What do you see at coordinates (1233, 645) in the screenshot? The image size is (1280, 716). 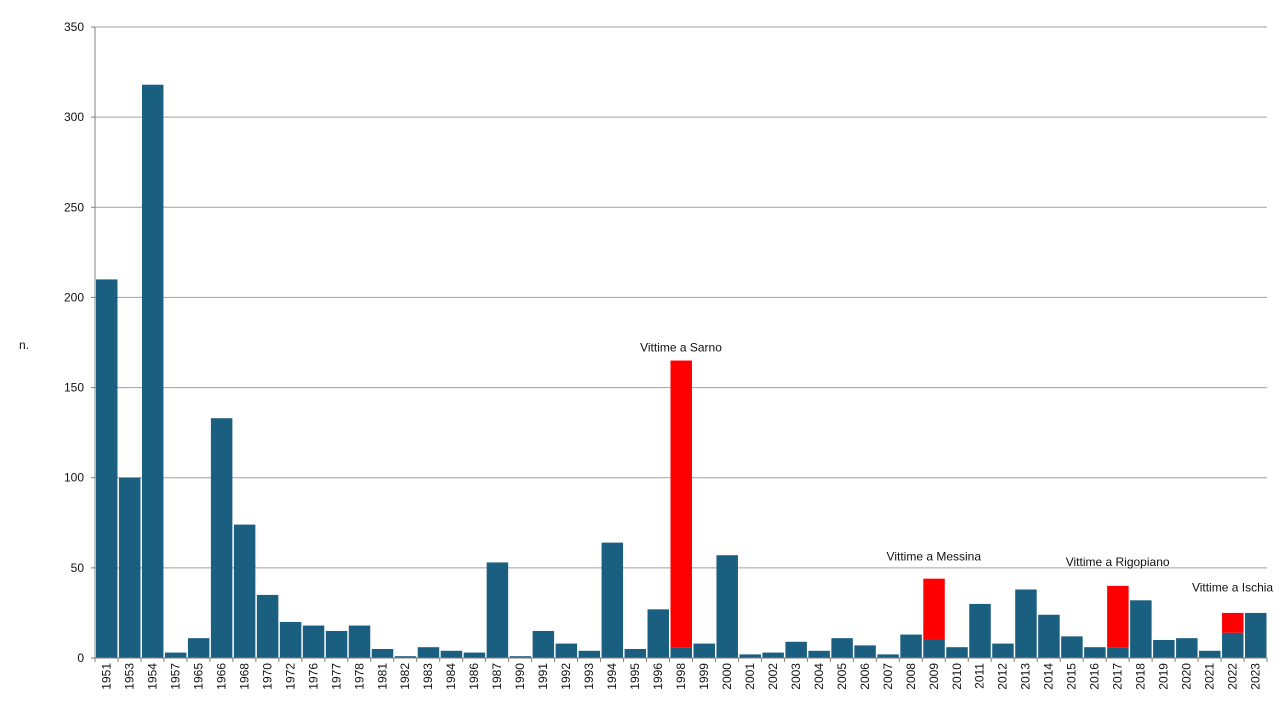 I see `bar-2022` at bounding box center [1233, 645].